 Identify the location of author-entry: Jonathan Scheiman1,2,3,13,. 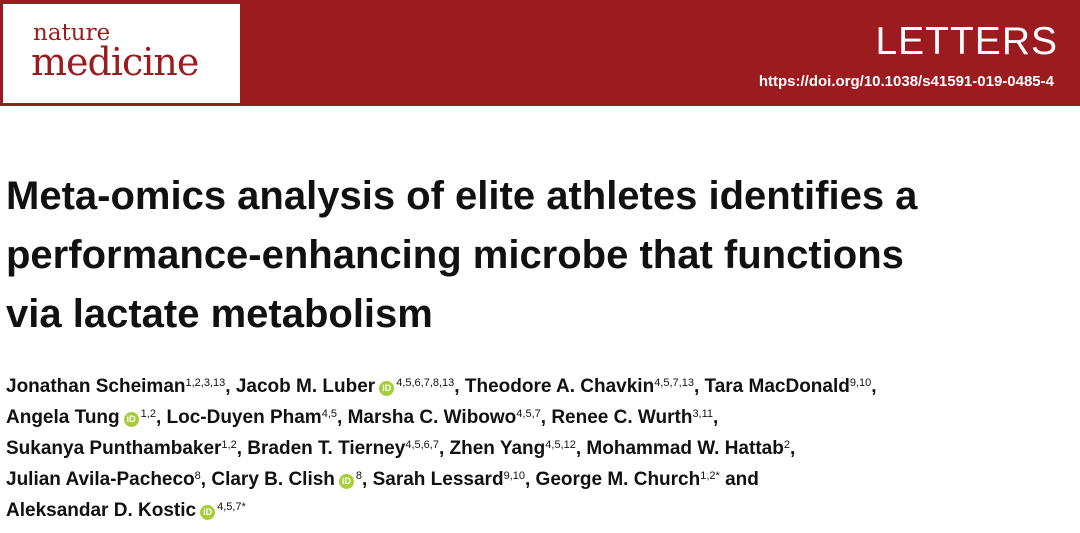
(121, 386).